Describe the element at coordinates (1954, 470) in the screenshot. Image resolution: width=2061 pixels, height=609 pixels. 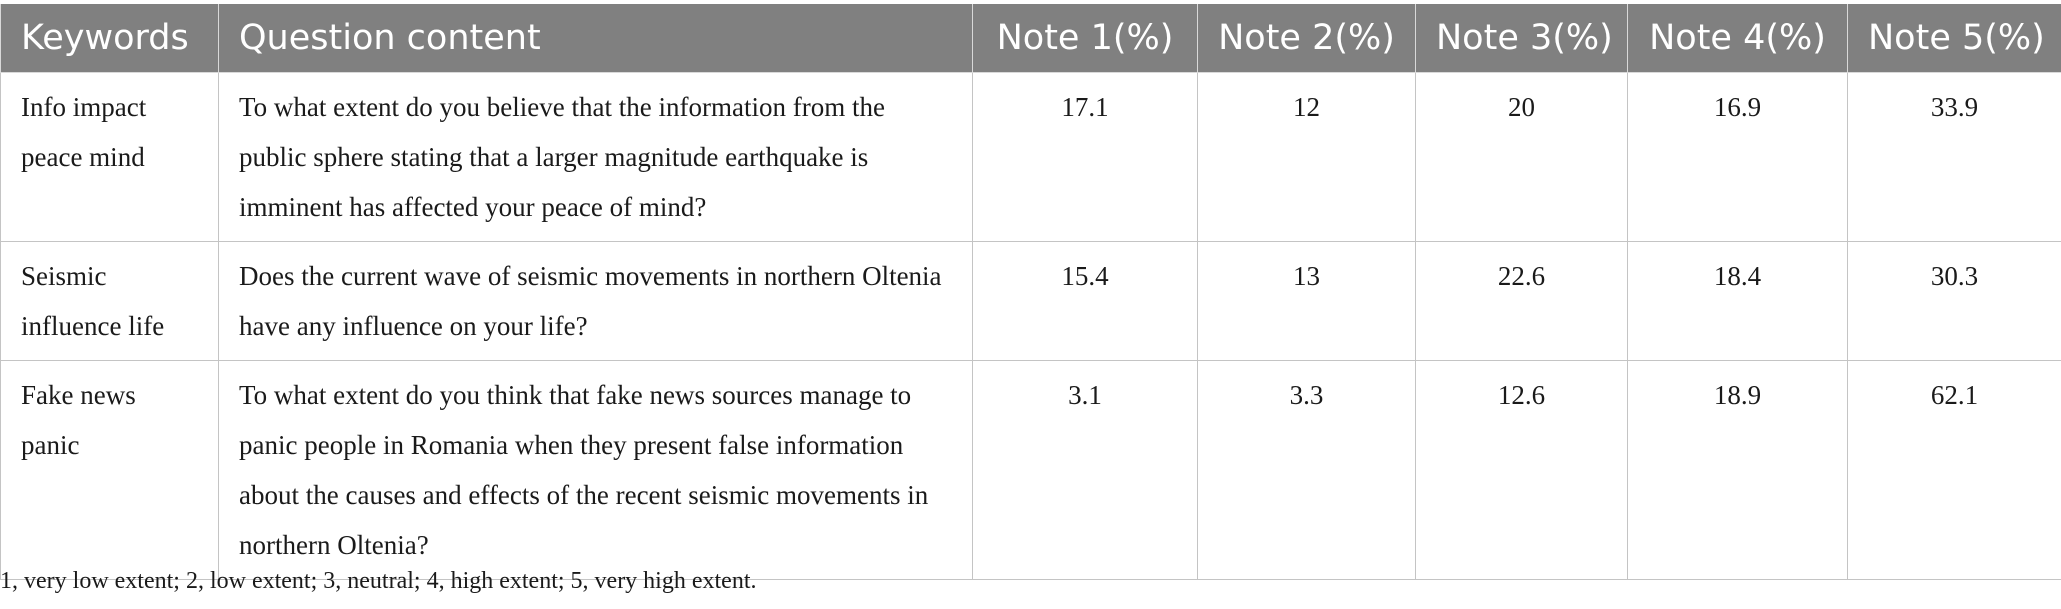
I see `note-5-cell: 62.1` at that location.